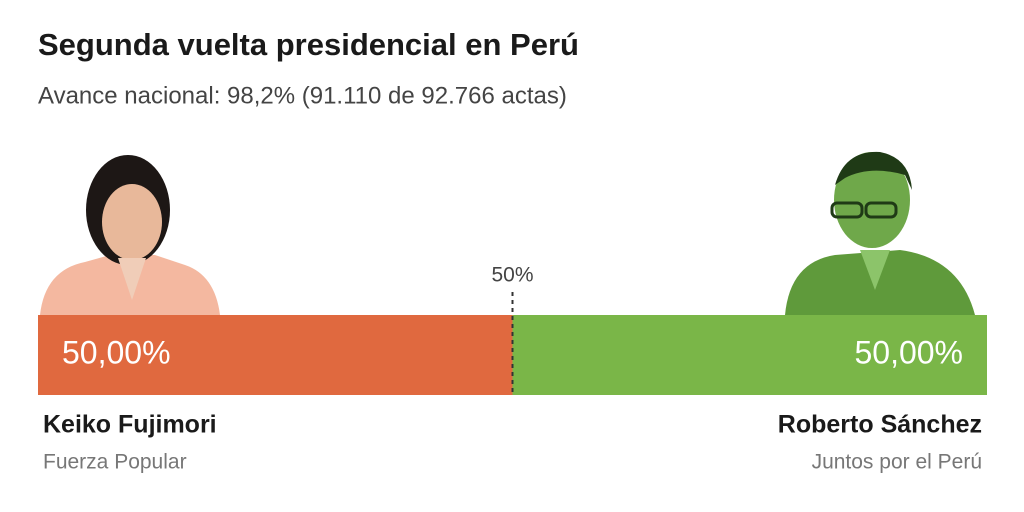 This screenshot has width=1024, height=512. I want to click on candidate-name: Roberto Sánchez, so click(880, 425).